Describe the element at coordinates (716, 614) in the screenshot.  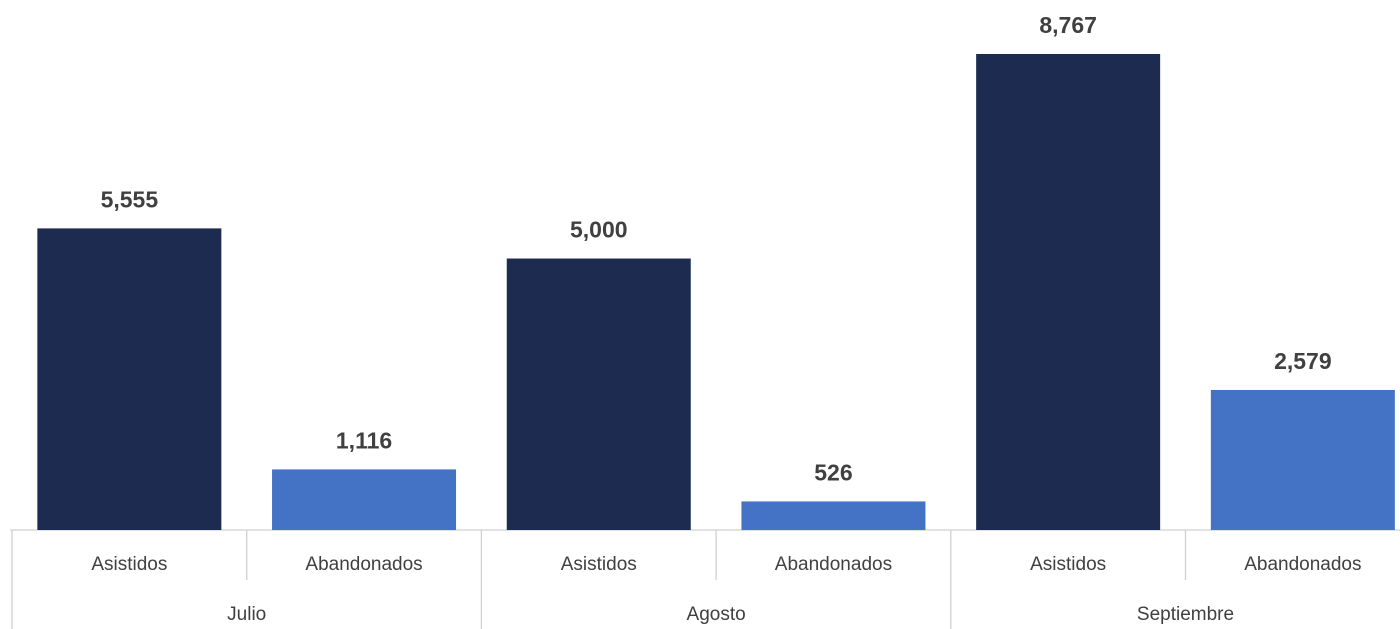
I see `group-label: Agosto` at that location.